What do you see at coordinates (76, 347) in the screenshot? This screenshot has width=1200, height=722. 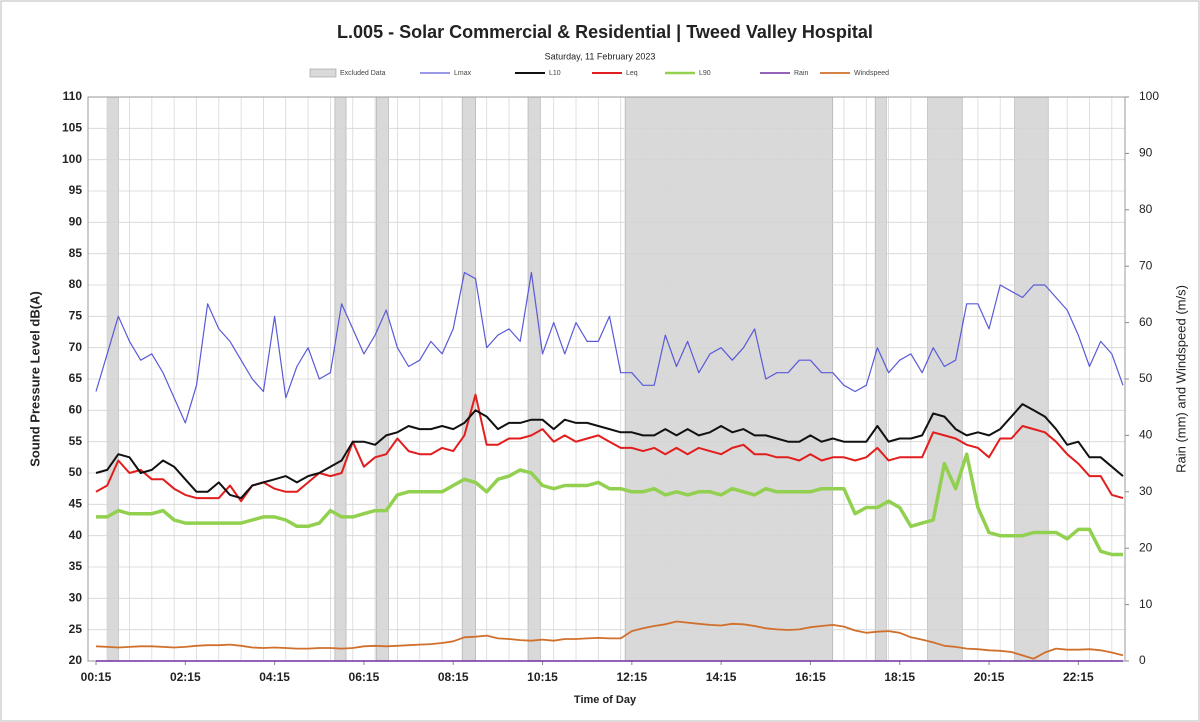 I see `y-tick-label: 70` at bounding box center [76, 347].